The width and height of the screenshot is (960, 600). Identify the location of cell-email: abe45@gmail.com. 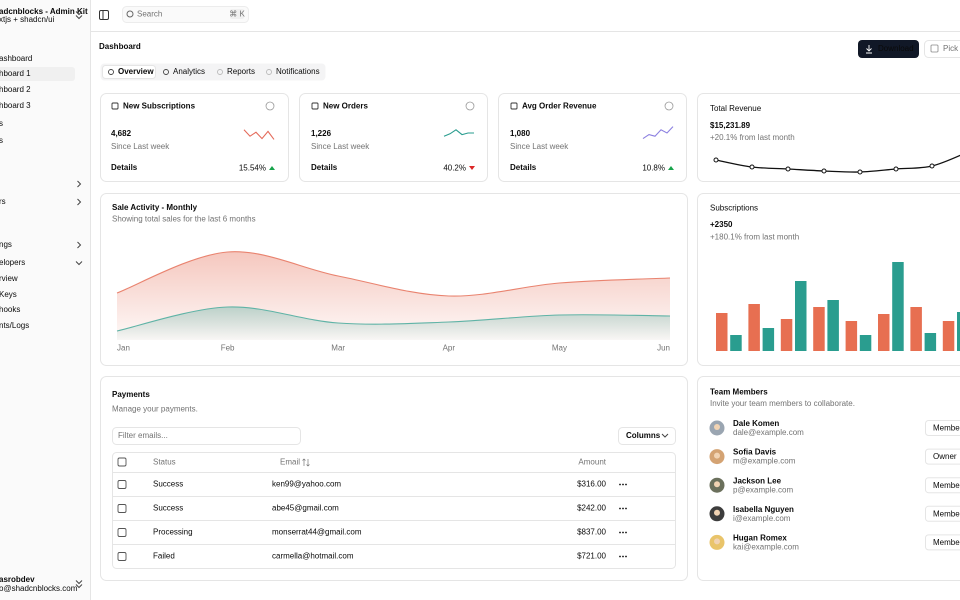
(305, 508).